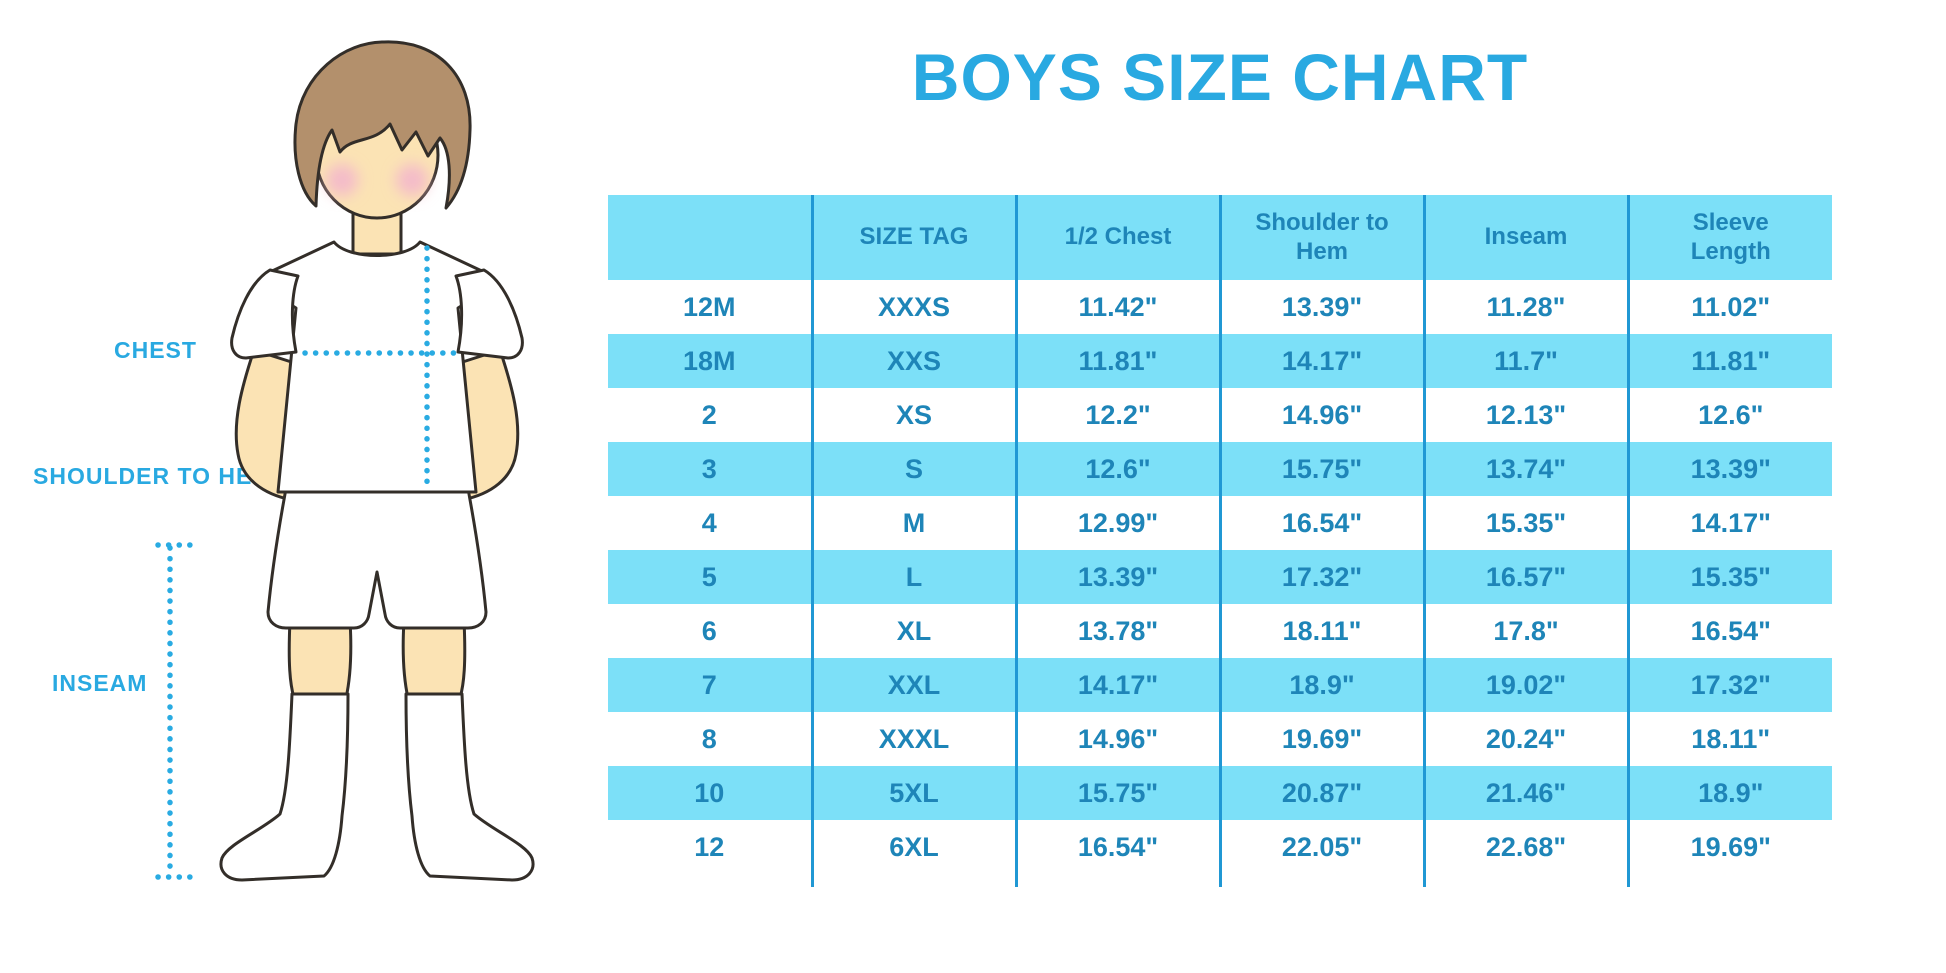 This screenshot has height=973, width=1946. I want to click on size-row: 18M XXS 11.81" 14.17" 11.7" 11.81", so click(1220, 361).